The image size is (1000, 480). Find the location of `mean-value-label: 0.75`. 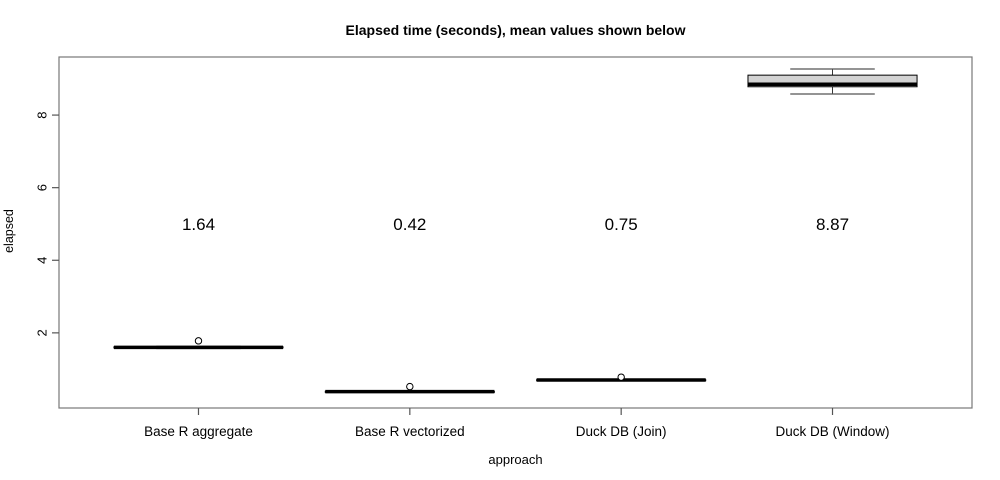

mean-value-label: 0.75 is located at coordinates (621, 224).